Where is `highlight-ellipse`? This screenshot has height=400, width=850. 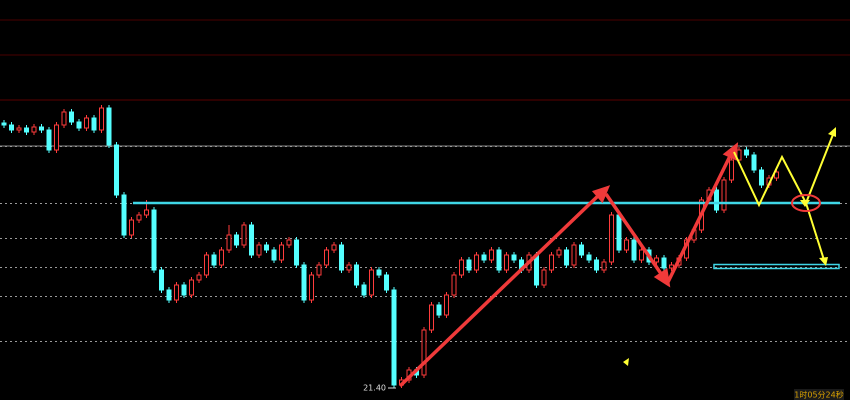
highlight-ellipse is located at coordinates (806, 203).